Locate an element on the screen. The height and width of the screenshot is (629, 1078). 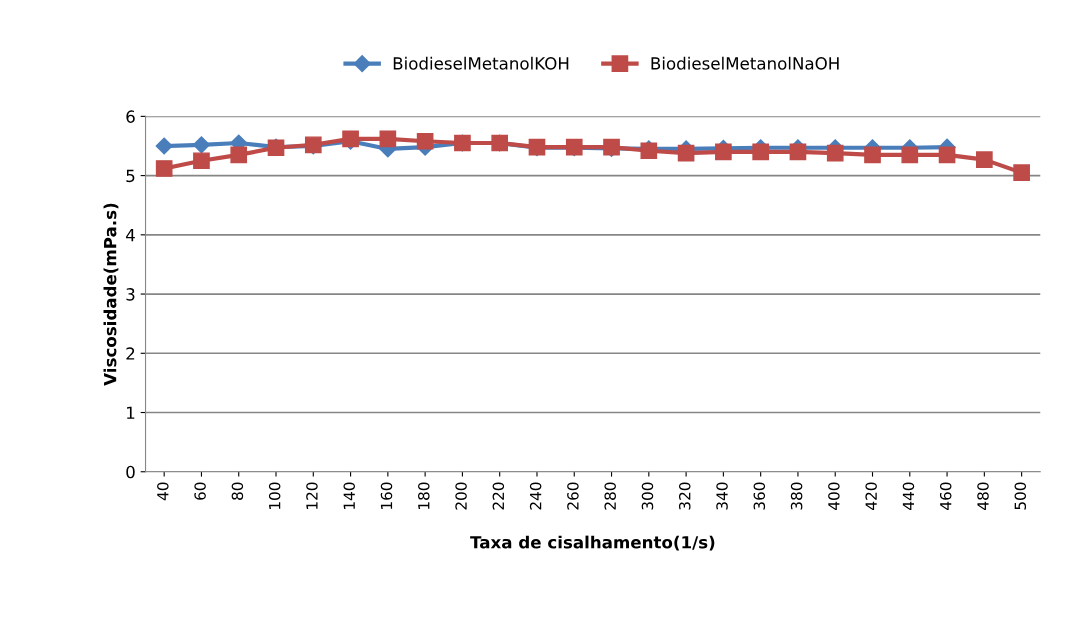
y-tick-label: 0 is located at coordinates (130, 472).